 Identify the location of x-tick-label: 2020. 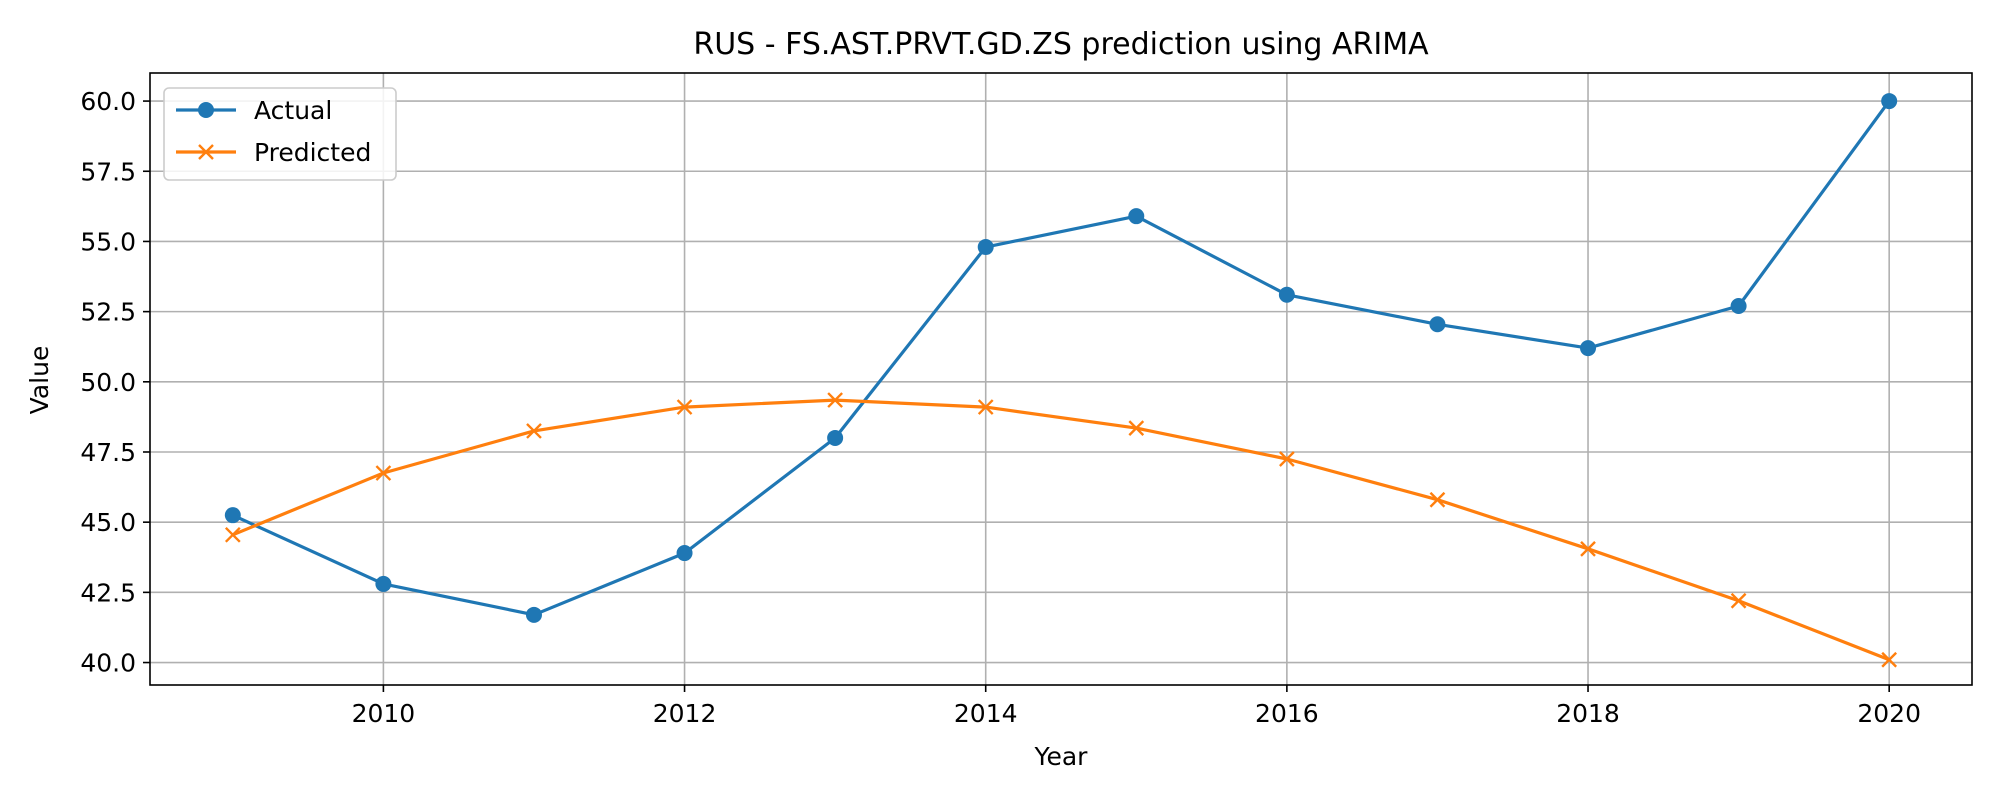
(1889, 713).